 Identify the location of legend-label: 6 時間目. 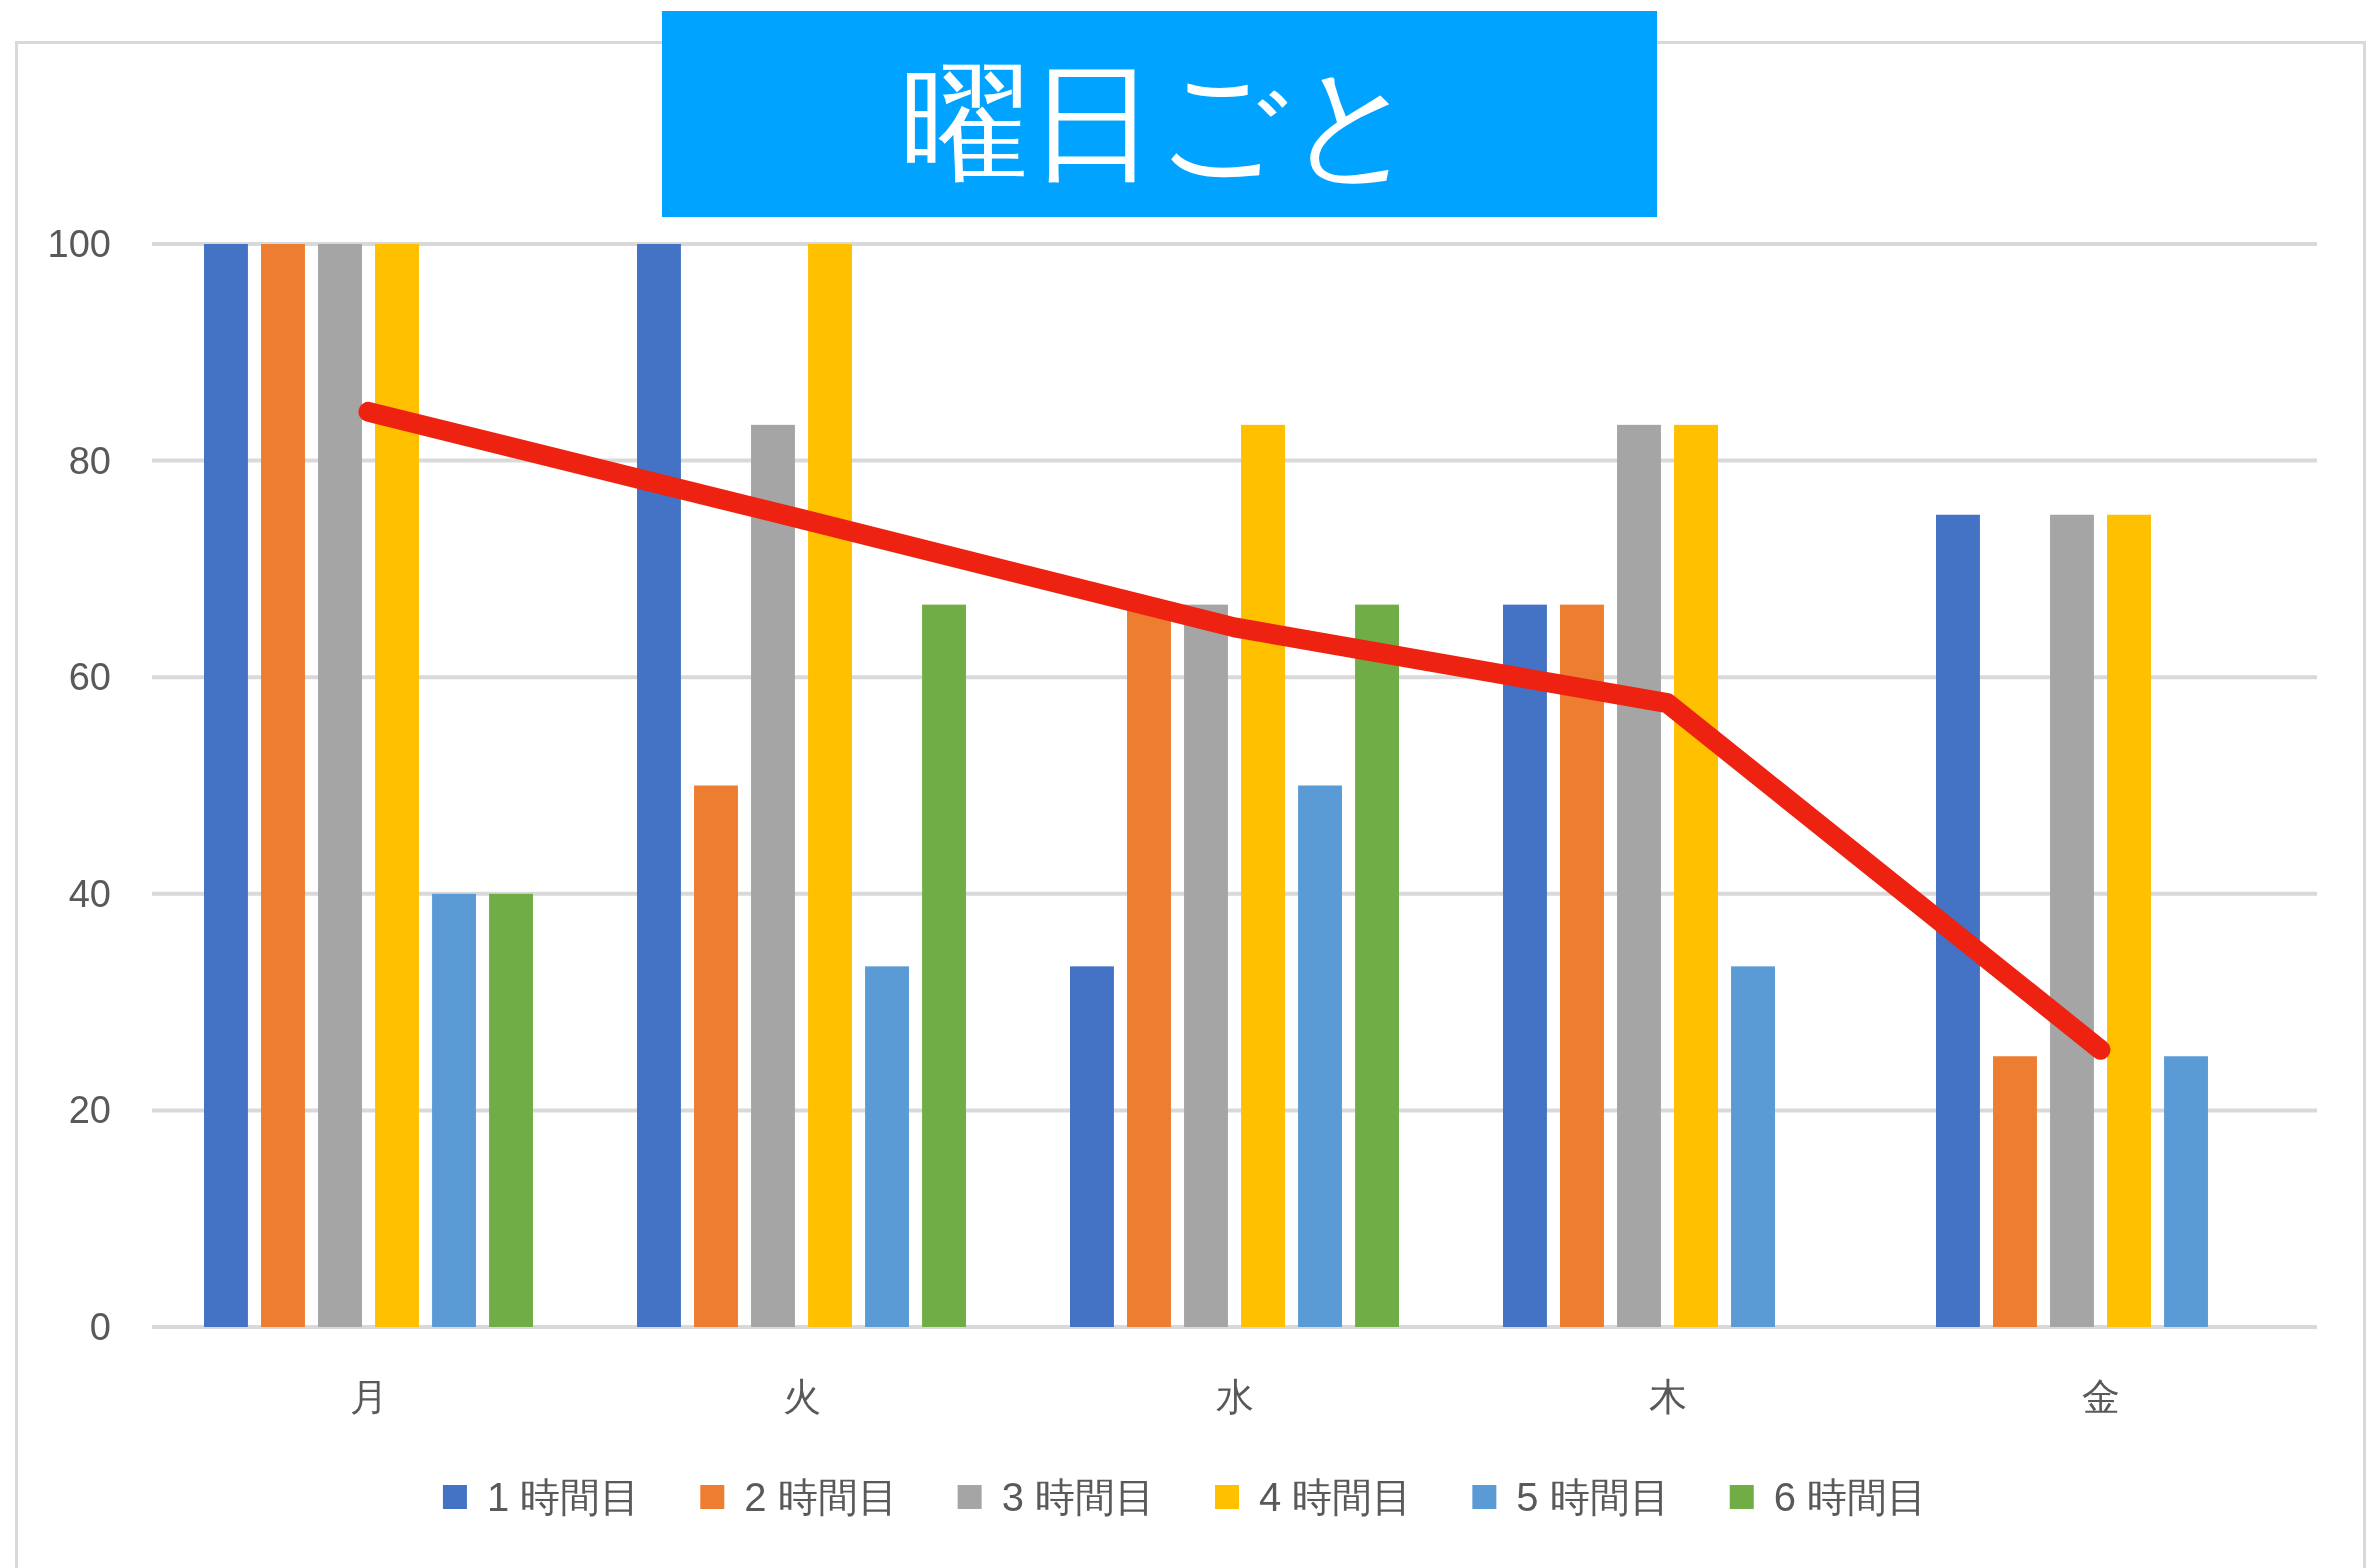
(1850, 1497).